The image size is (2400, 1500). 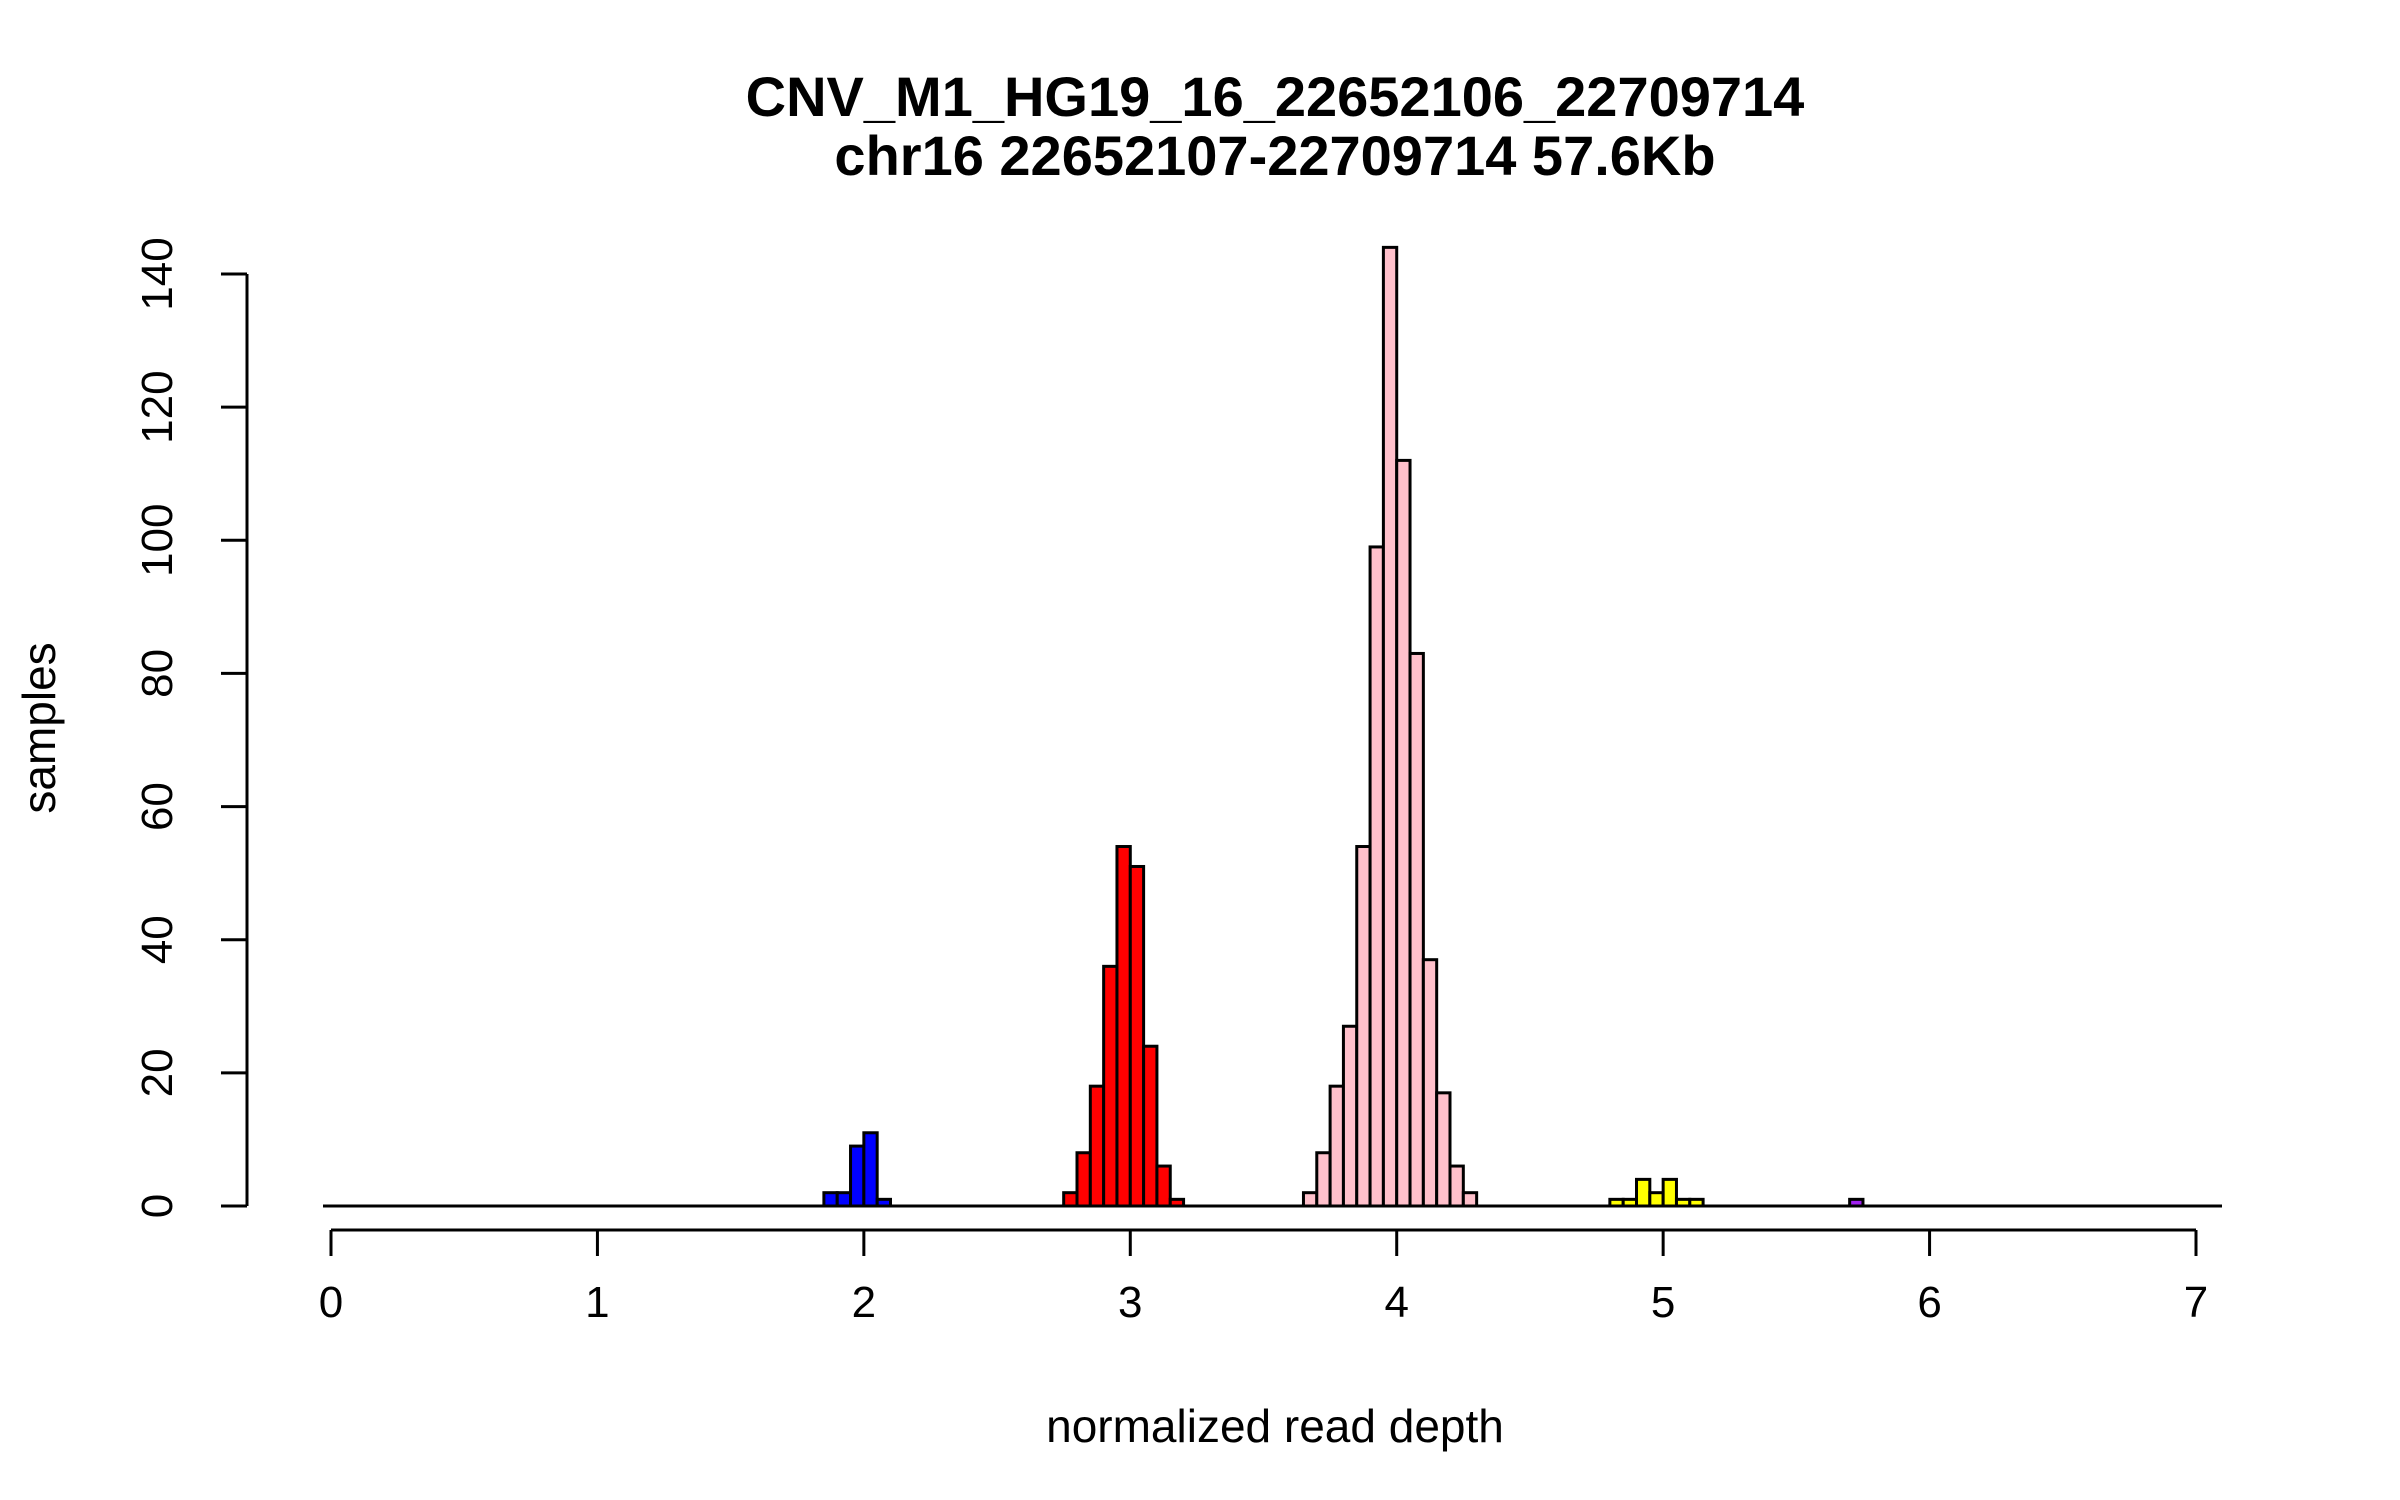 What do you see at coordinates (157, 806) in the screenshot?
I see `y-tick-label: 60` at bounding box center [157, 806].